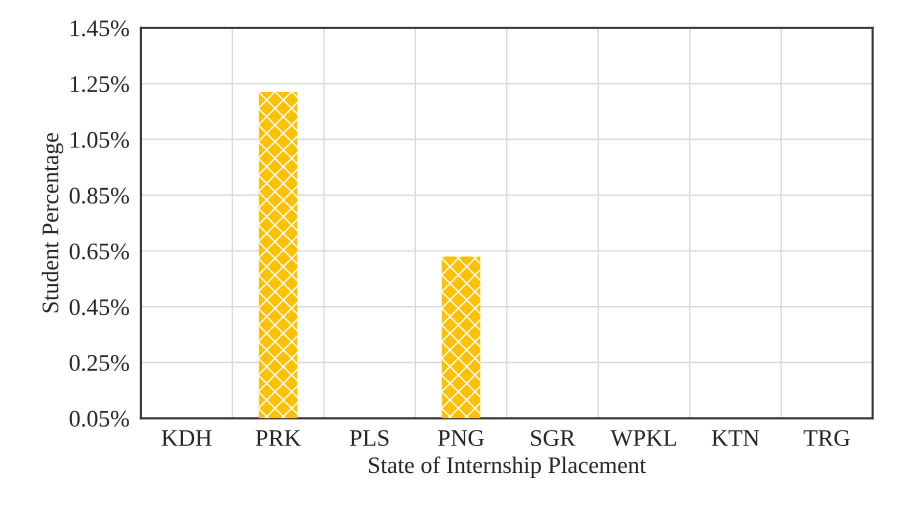 This screenshot has width=909, height=507. Describe the element at coordinates (99, 28) in the screenshot. I see `y-tick-label: 1.45%` at that location.